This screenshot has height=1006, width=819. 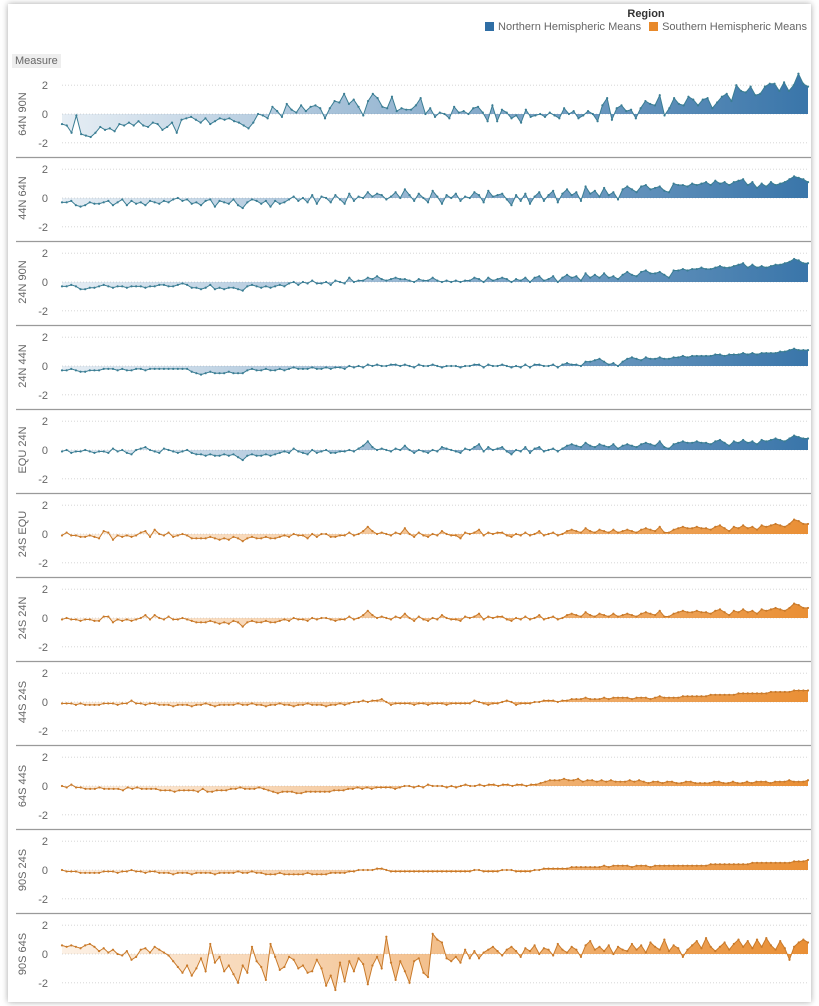 I want to click on measure-axis-header: Measure, so click(x=36, y=61).